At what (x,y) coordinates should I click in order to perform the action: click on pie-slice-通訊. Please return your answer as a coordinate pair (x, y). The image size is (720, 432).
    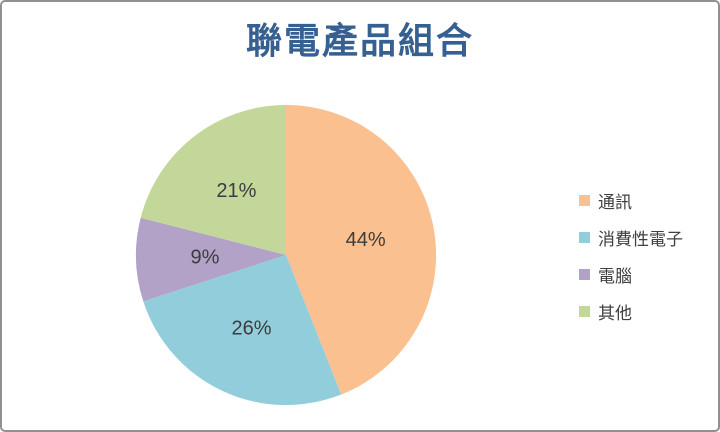
    Looking at the image, I should click on (361, 249).